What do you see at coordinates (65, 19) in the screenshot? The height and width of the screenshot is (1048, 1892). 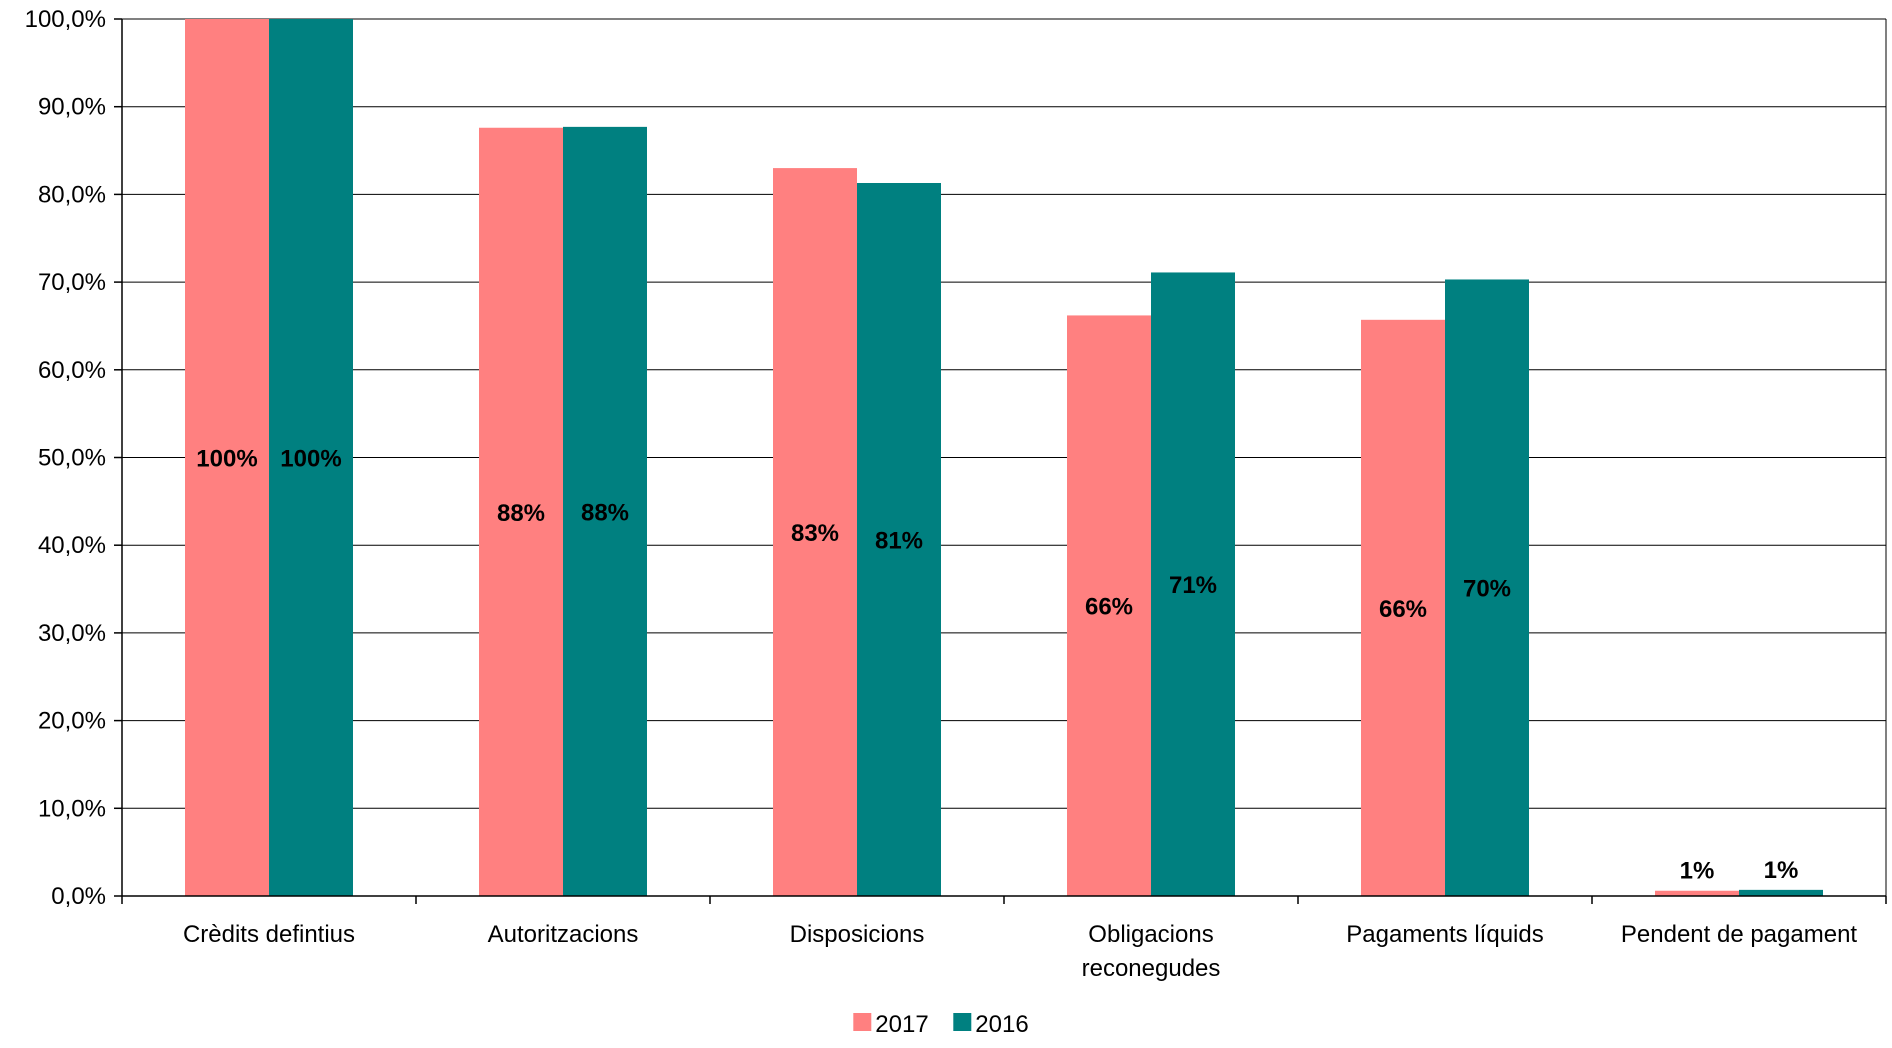 I see `y-tick-label: 100,0%` at bounding box center [65, 19].